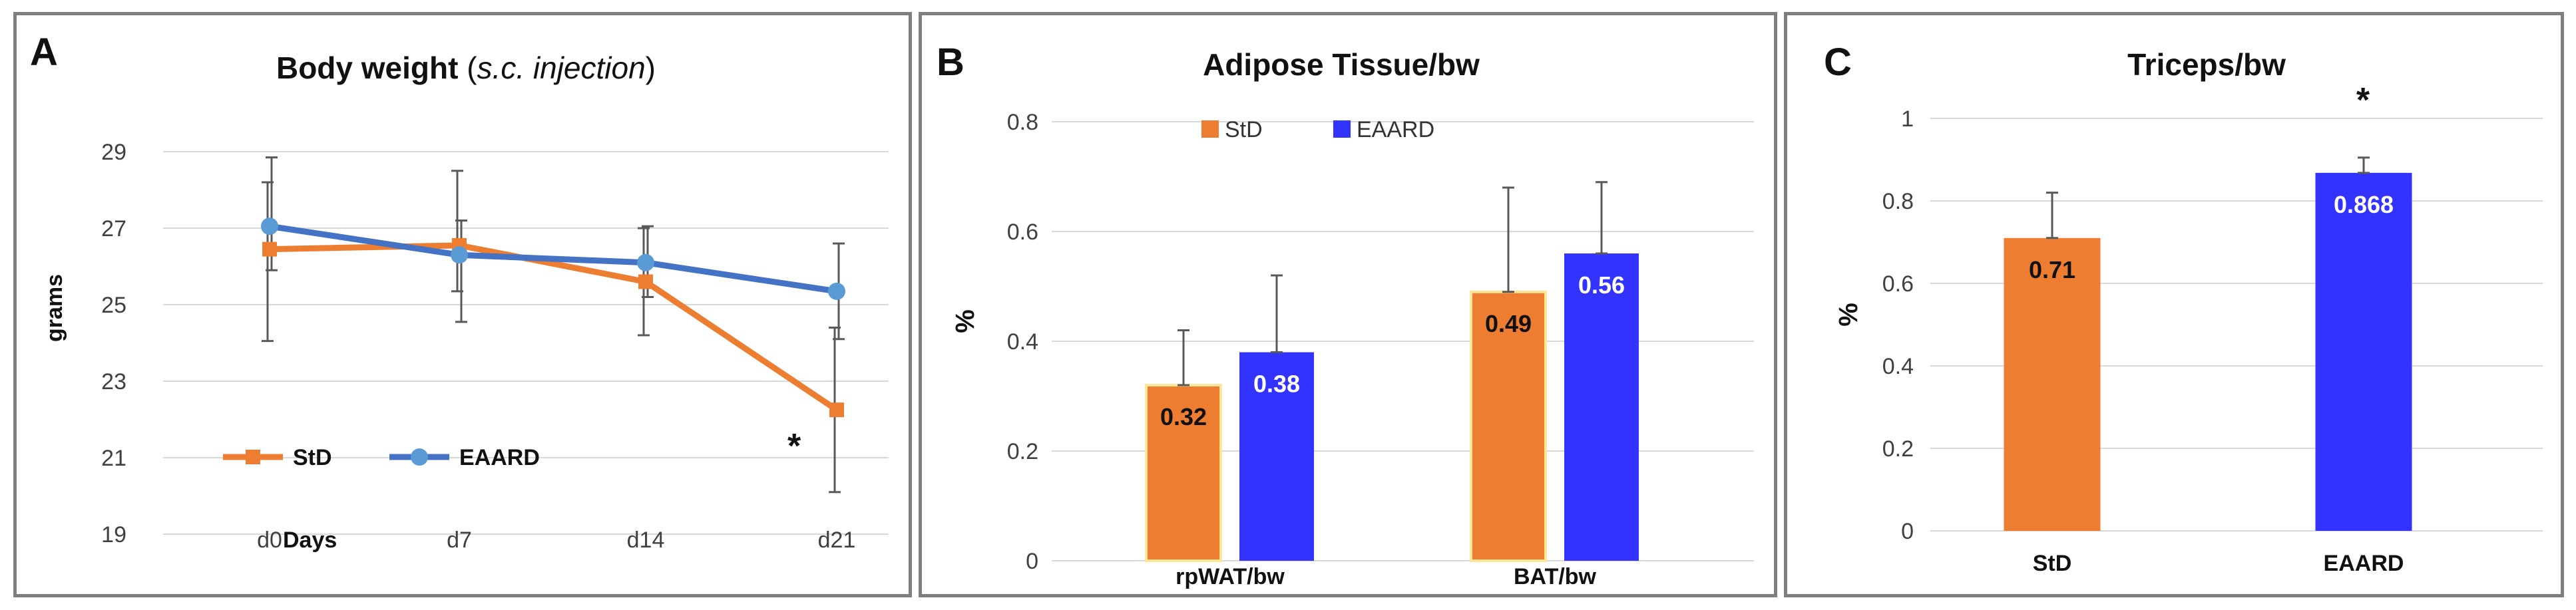 Image resolution: width=2576 pixels, height=610 pixels. Describe the element at coordinates (2364, 204) in the screenshot. I see `data-label: 0.868` at that location.